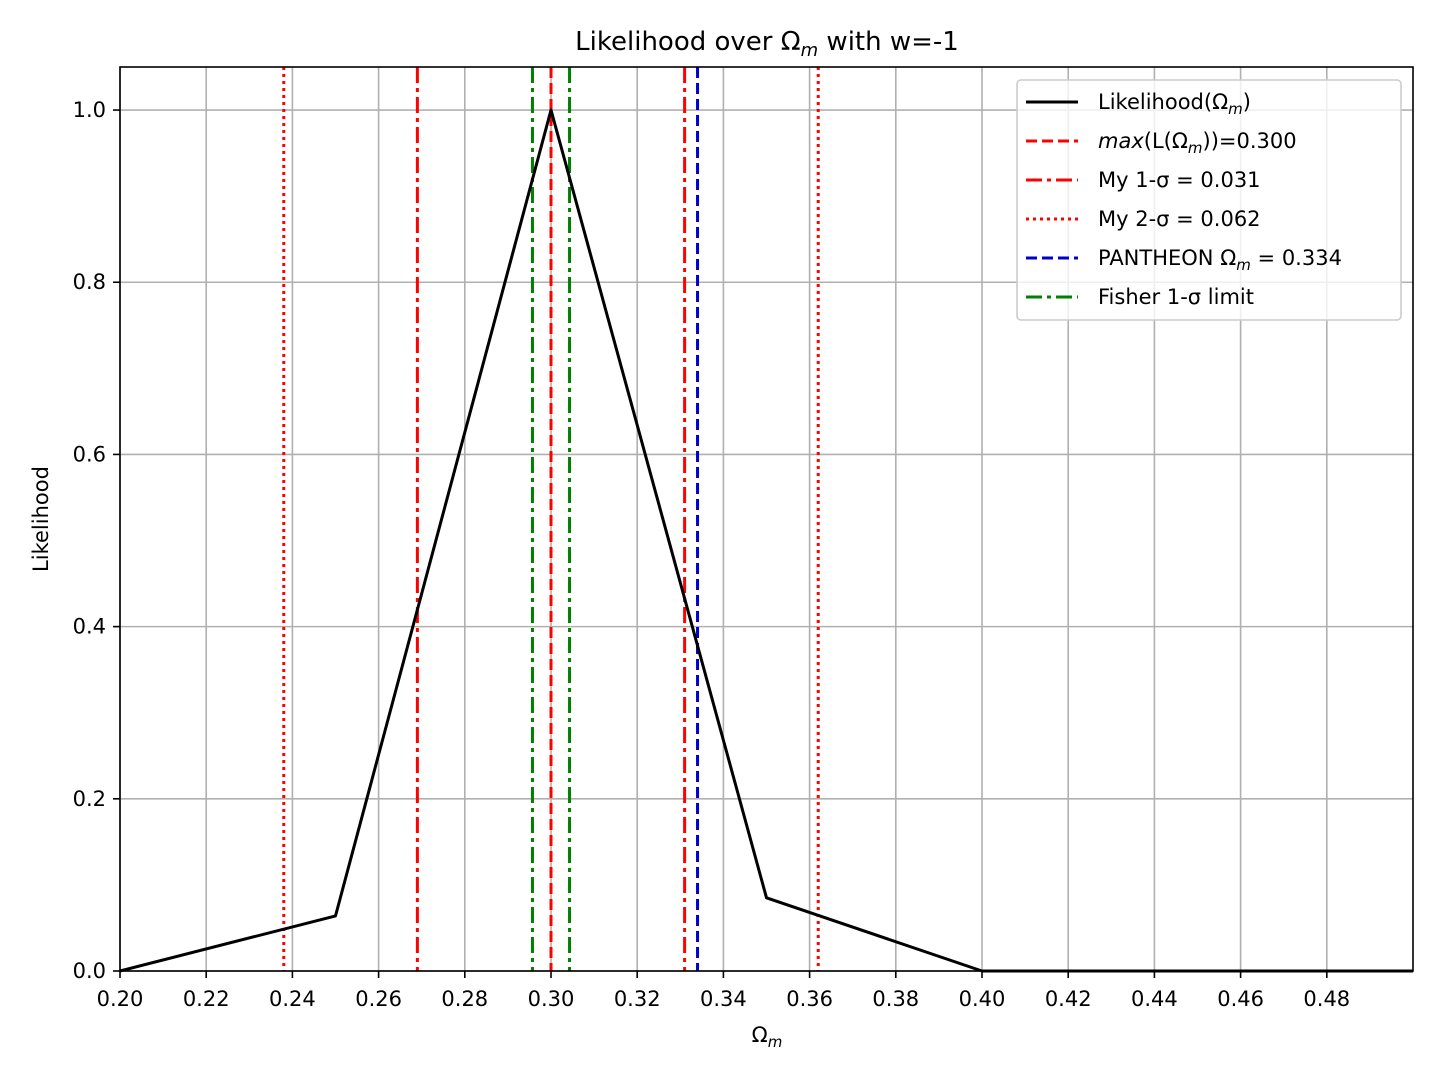 The width and height of the screenshot is (1440, 1080). Describe the element at coordinates (1166, 141) in the screenshot. I see `legend-label-pre: (L(Ω` at that location.